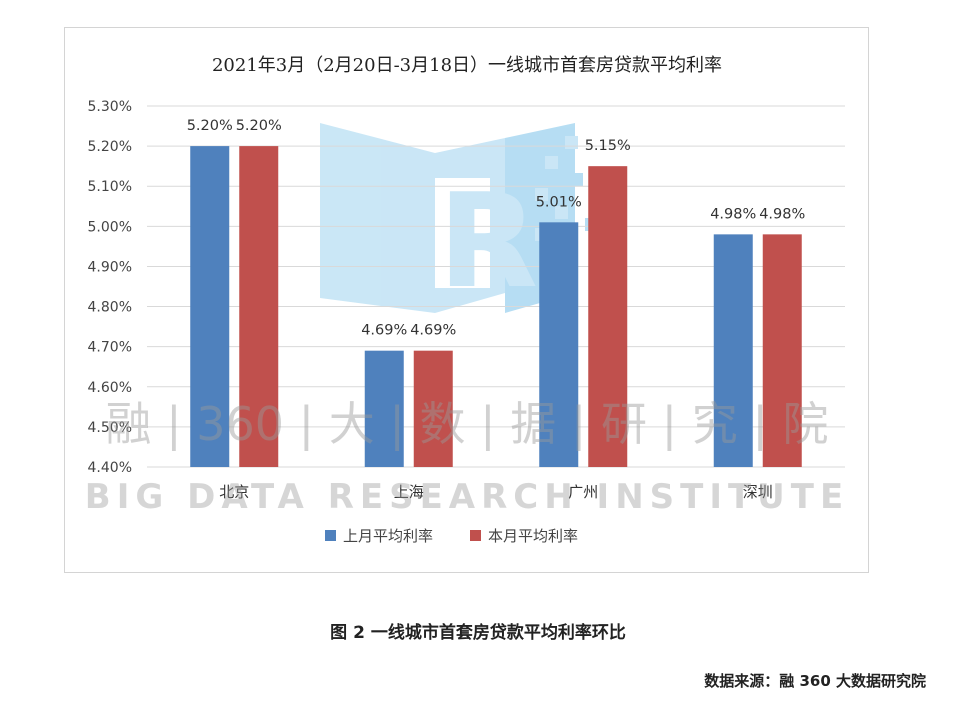 The height and width of the screenshot is (706, 956). Describe the element at coordinates (110, 308) in the screenshot. I see `y-tick-label: 4.80%` at that location.